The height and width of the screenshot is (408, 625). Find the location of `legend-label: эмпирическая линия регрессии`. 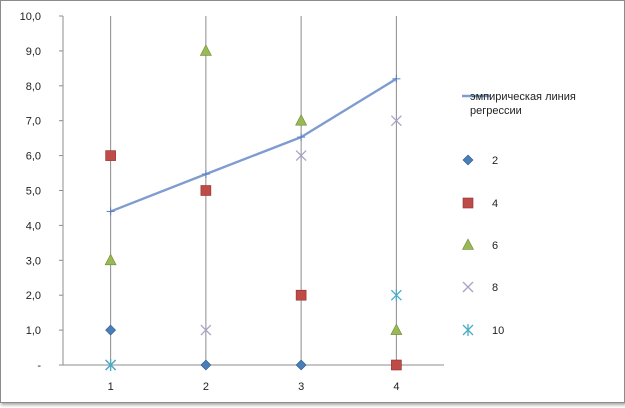

legend-label: эмпирическая линия регрессии is located at coordinates (523, 104).